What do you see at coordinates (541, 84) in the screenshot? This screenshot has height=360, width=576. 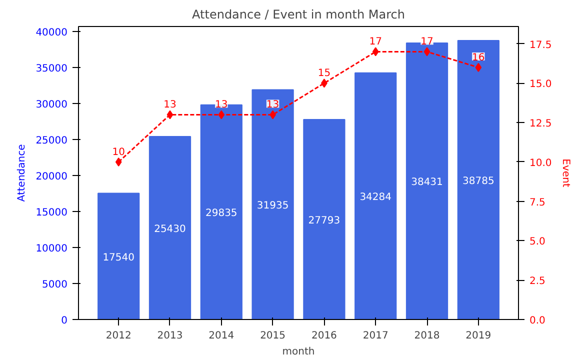 I see `y2-tick-label: 15.0` at bounding box center [541, 84].